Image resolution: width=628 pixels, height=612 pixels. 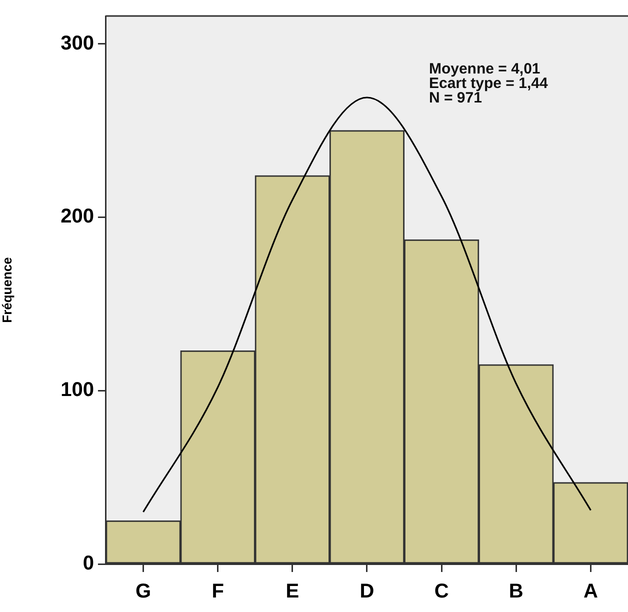 I want to click on x-tick-label: F, so click(x=218, y=591).